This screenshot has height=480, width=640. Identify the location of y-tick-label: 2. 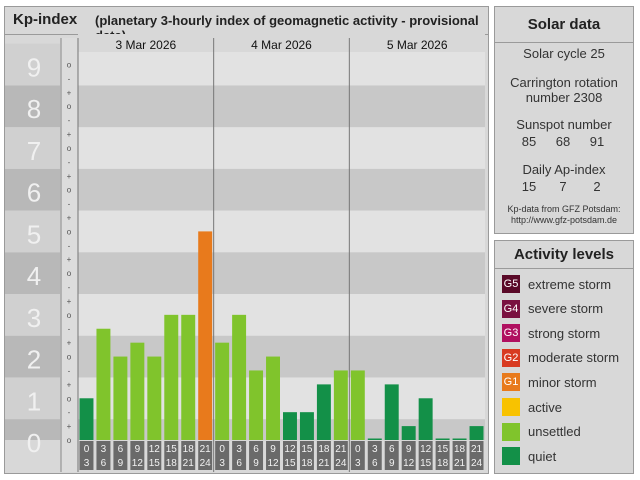
(34, 360).